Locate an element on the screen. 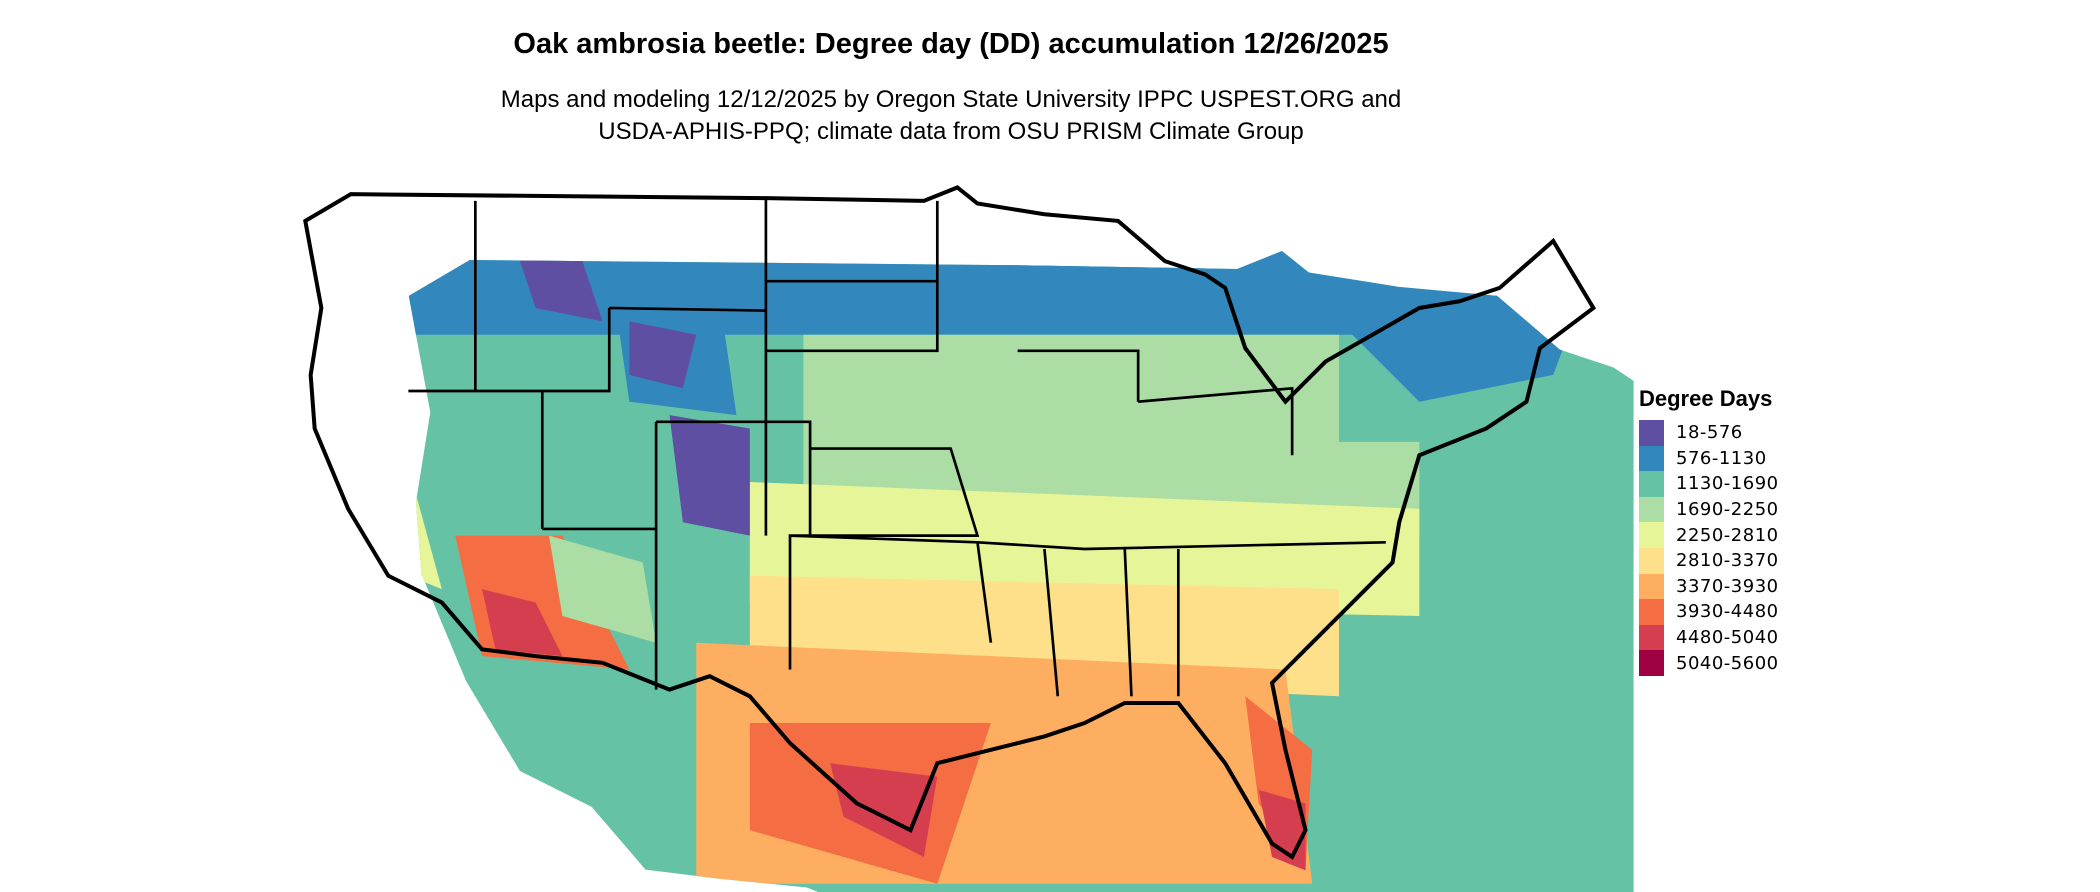  legend-label: 576-1130 is located at coordinates (1721, 458).